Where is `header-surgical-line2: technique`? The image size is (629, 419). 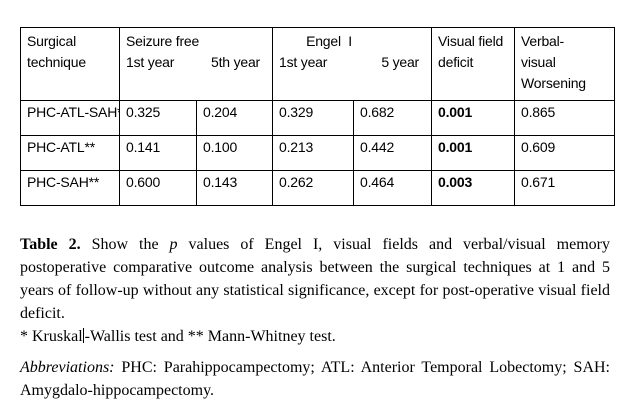 header-surgical-line2: technique is located at coordinates (56, 62).